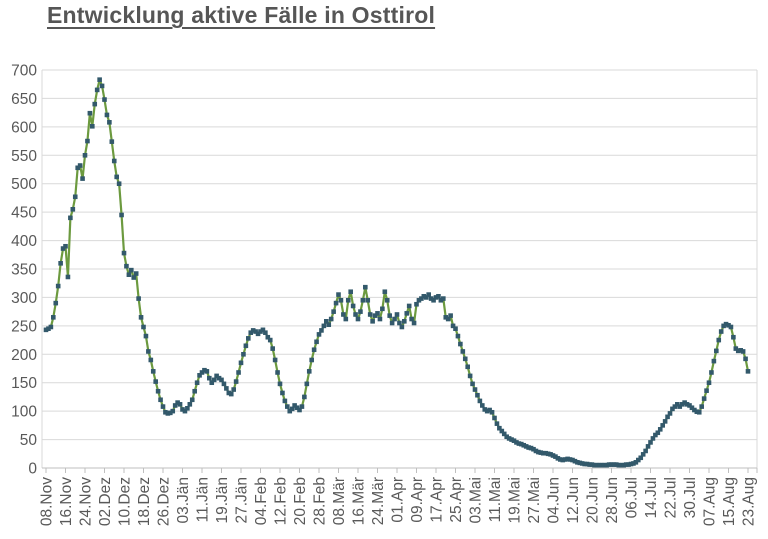  Describe the element at coordinates (24, 355) in the screenshot. I see `y-tick-label: 200` at that location.